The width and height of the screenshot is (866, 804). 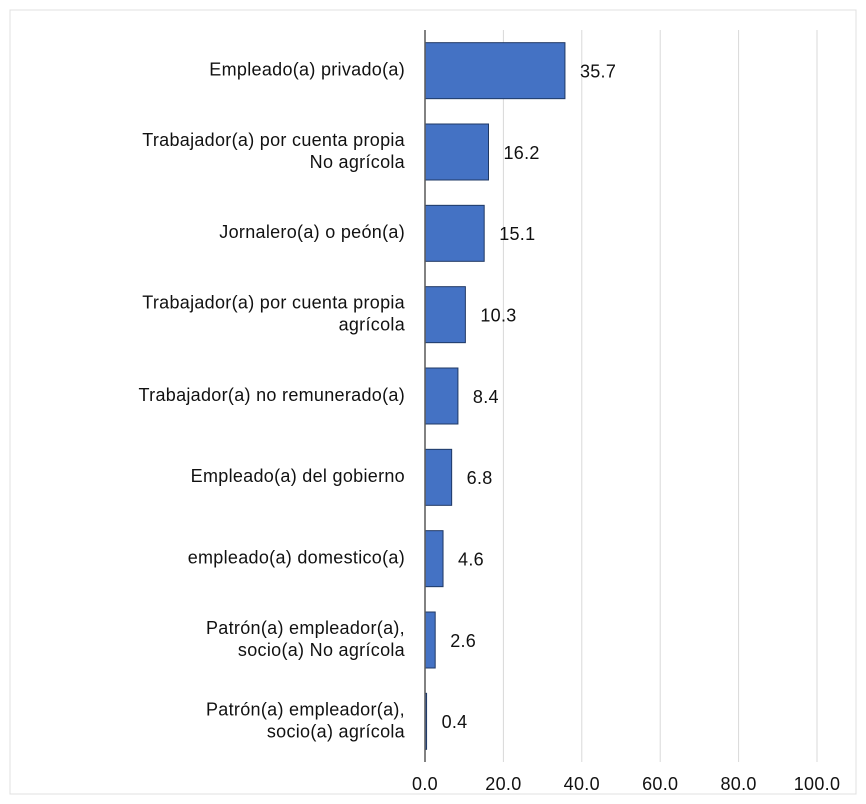 I want to click on value-label: 10.3, so click(x=498, y=315).